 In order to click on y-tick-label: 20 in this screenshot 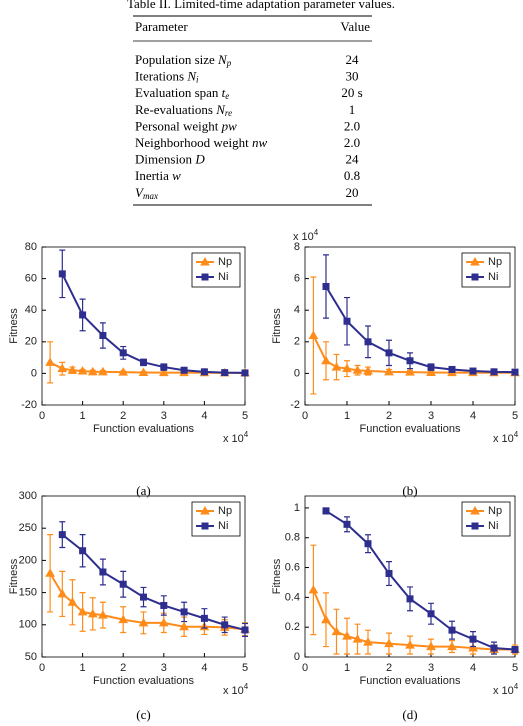, I will do `click(31, 342)`.